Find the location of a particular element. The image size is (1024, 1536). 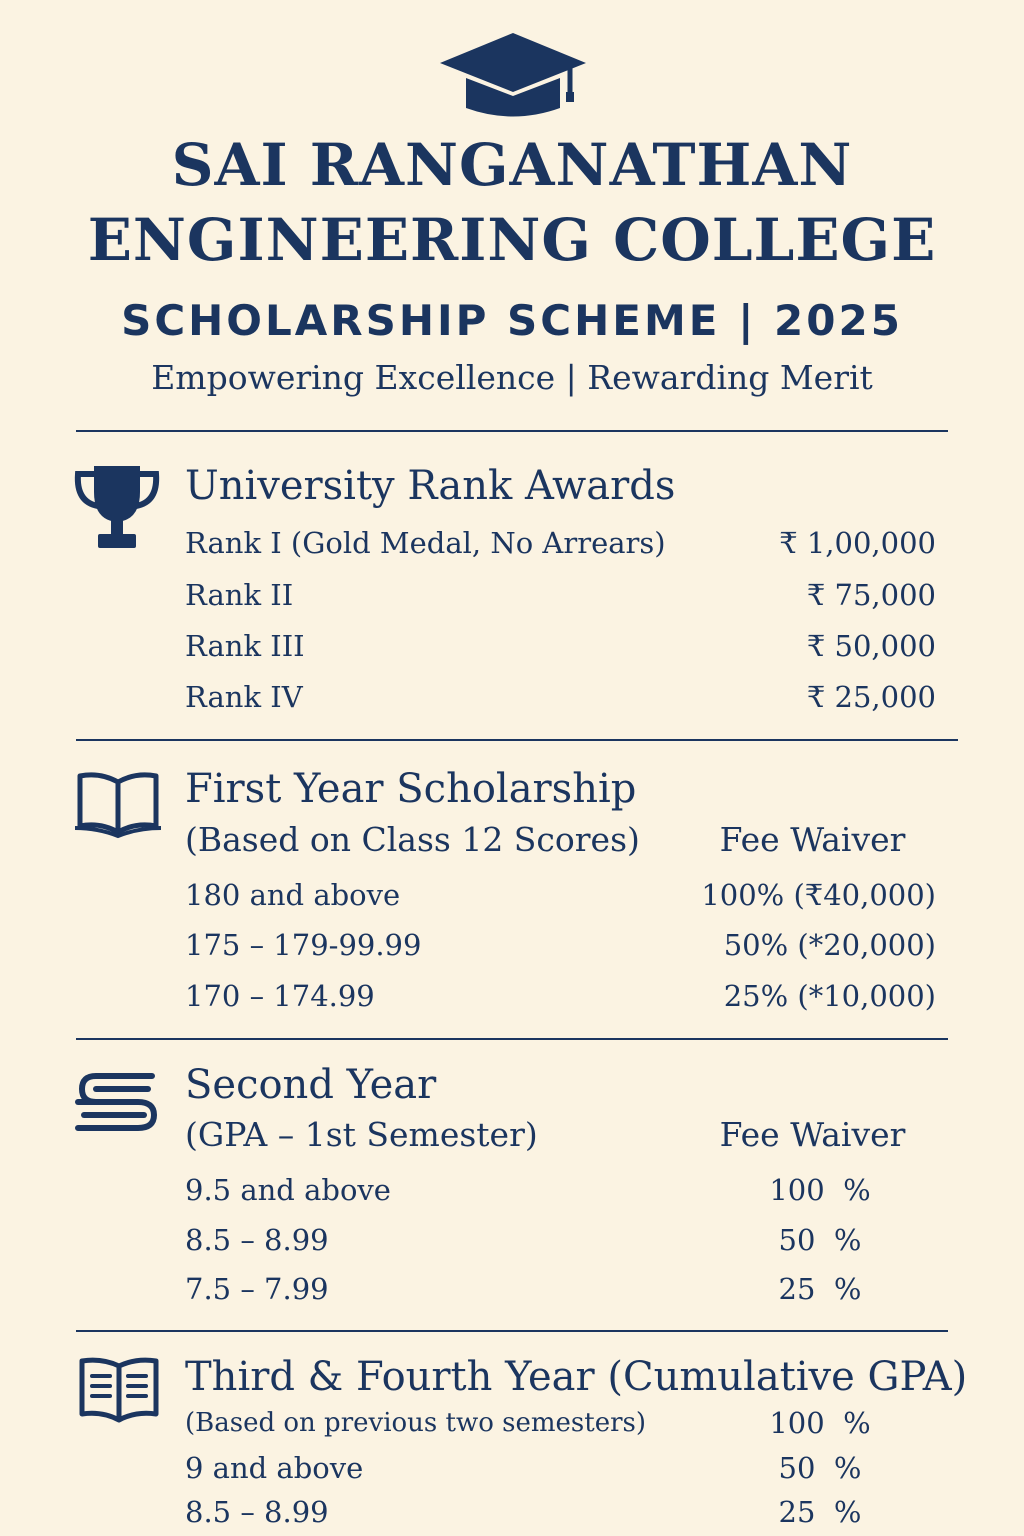

section-title: Third & Fourth Year (Cumulative GPA) is located at coordinates (576, 1377).